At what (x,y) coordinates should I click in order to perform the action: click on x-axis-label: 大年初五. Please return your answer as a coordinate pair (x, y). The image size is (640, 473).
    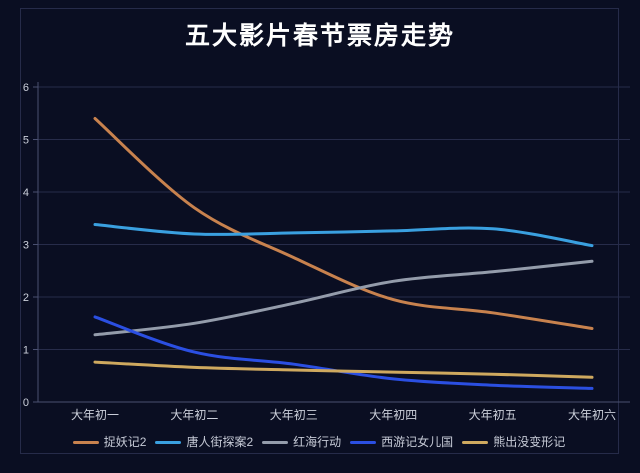
    Looking at the image, I should click on (493, 415).